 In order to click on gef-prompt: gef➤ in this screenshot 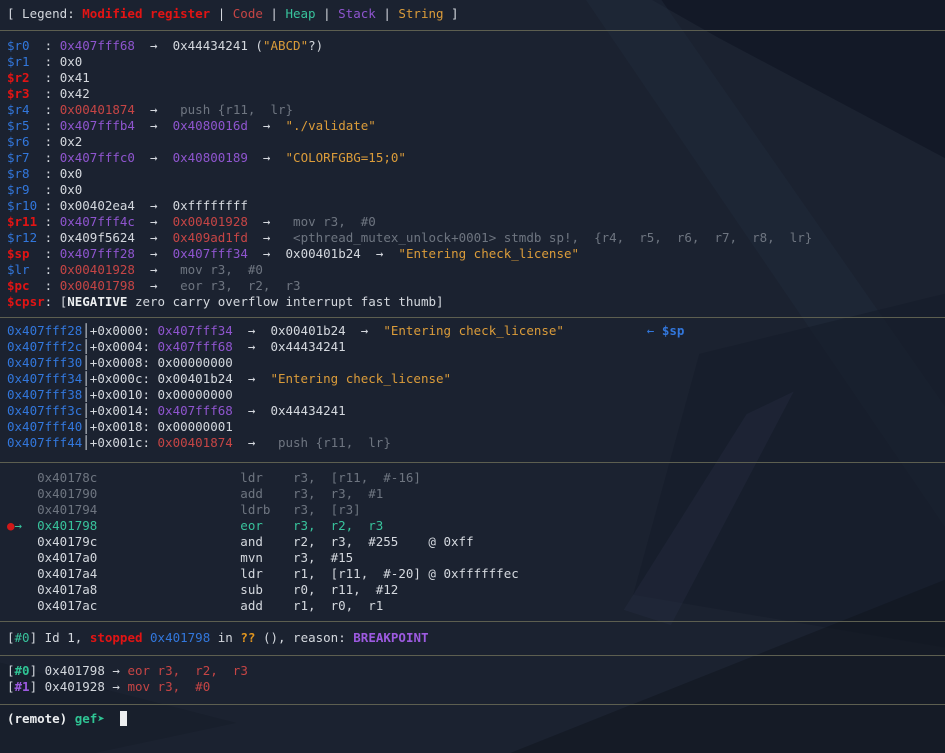, I will do `click(89, 718)`.